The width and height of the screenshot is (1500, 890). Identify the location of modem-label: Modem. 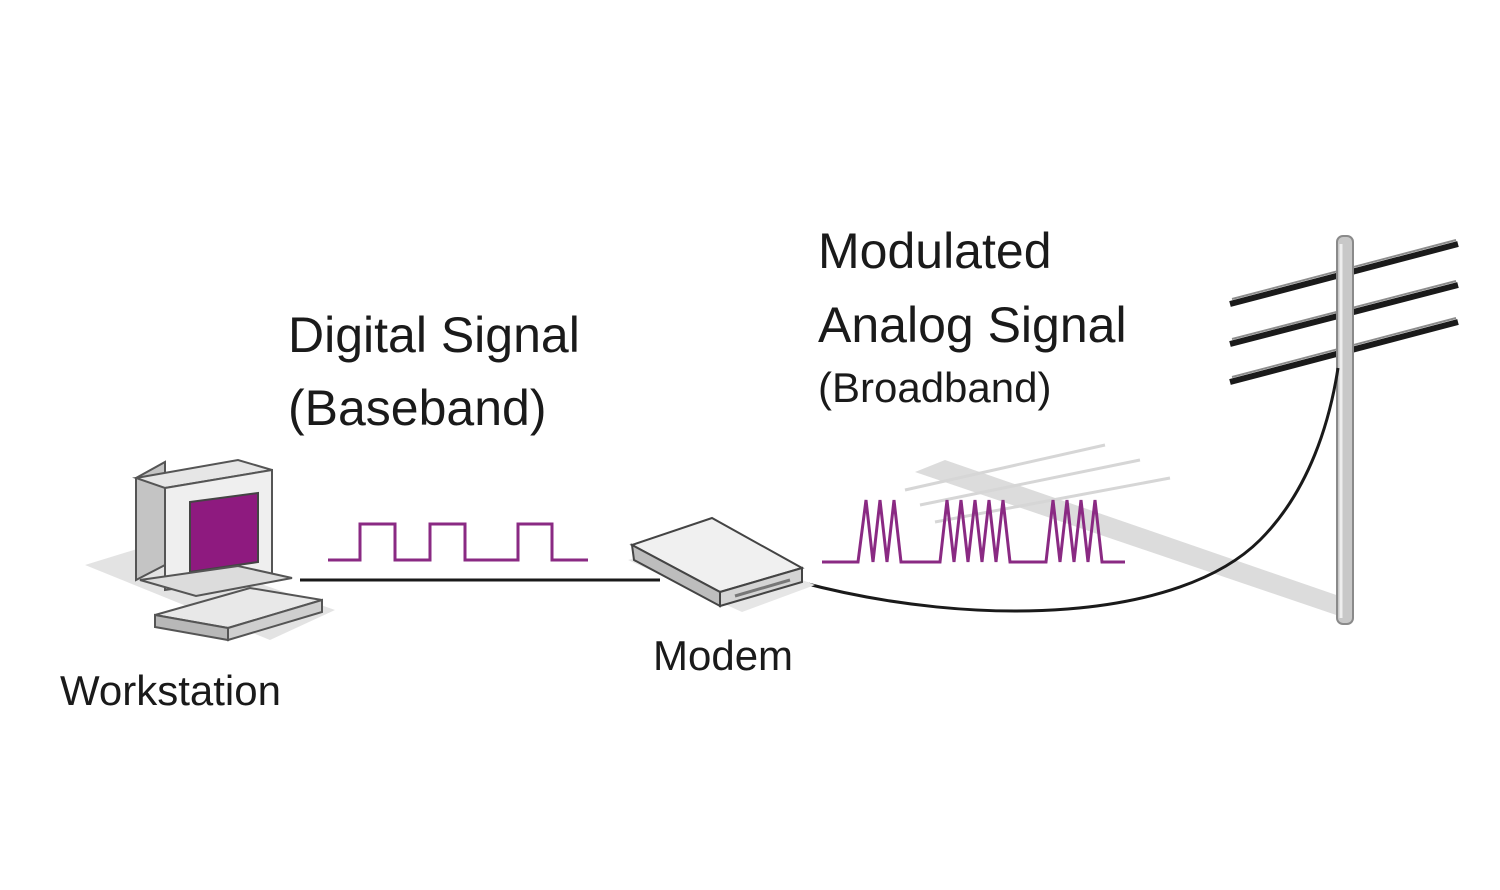
(723, 655).